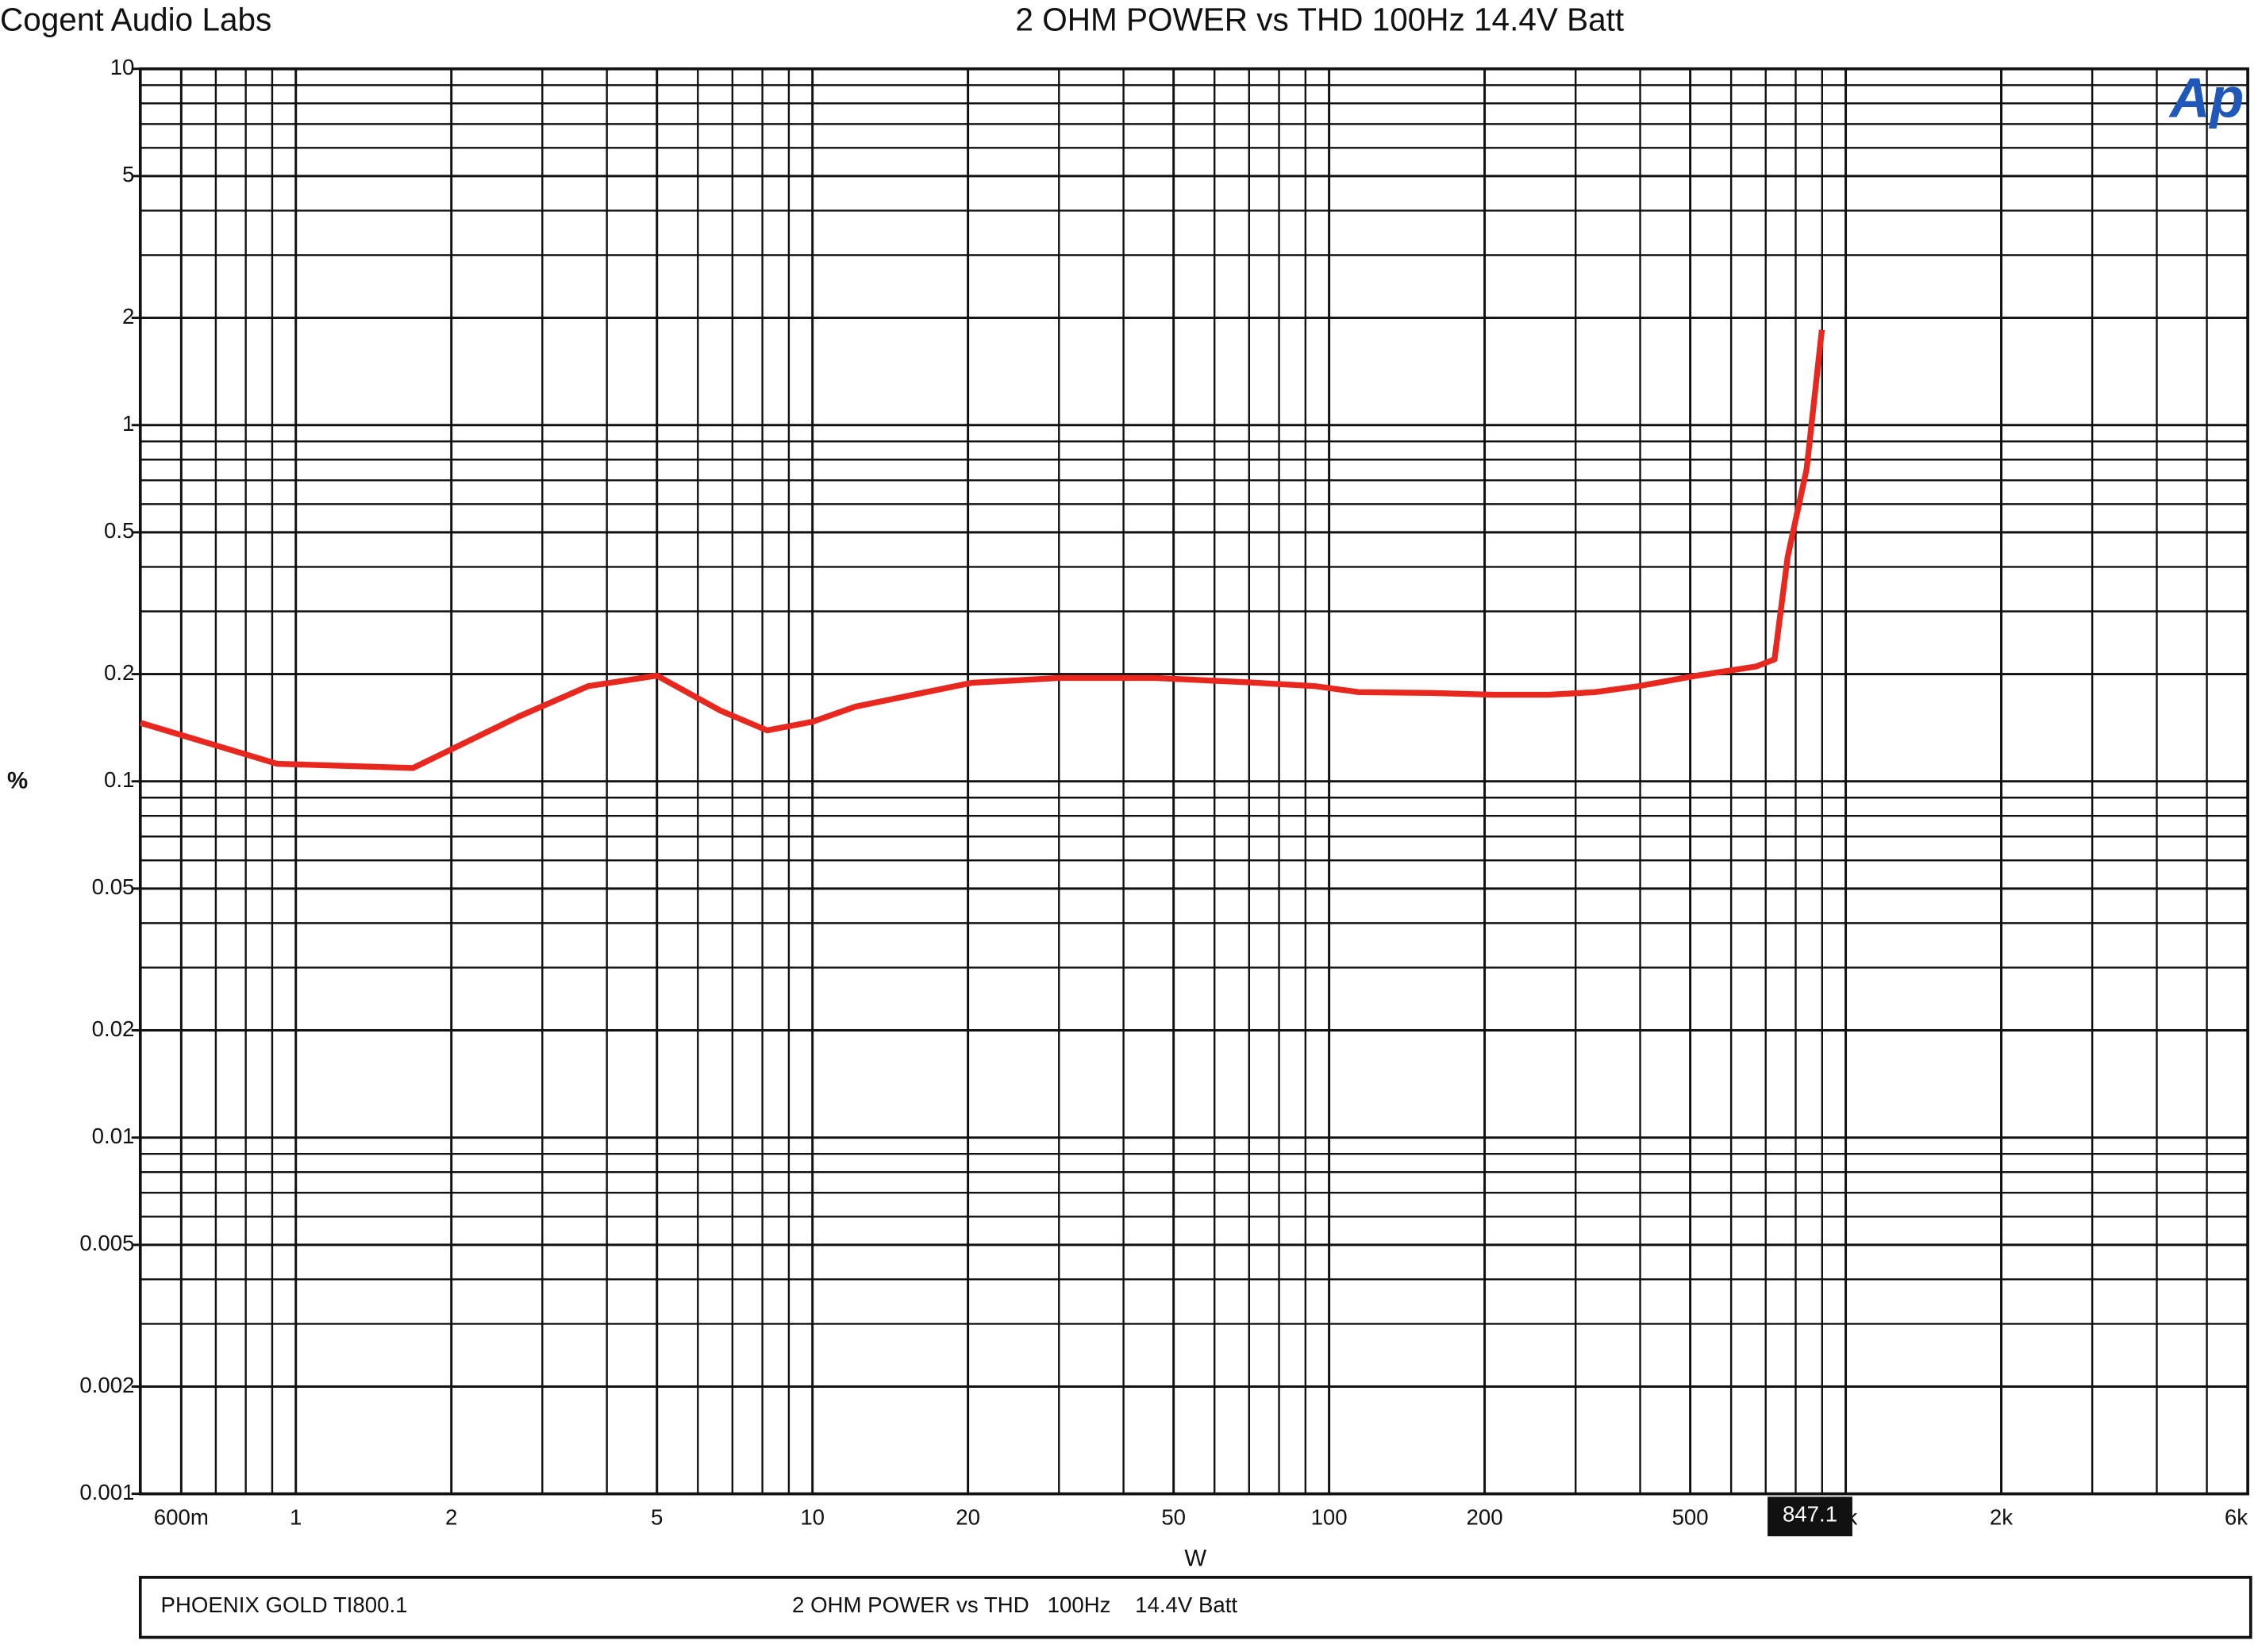  I want to click on y-tick-label: 5, so click(128, 174).